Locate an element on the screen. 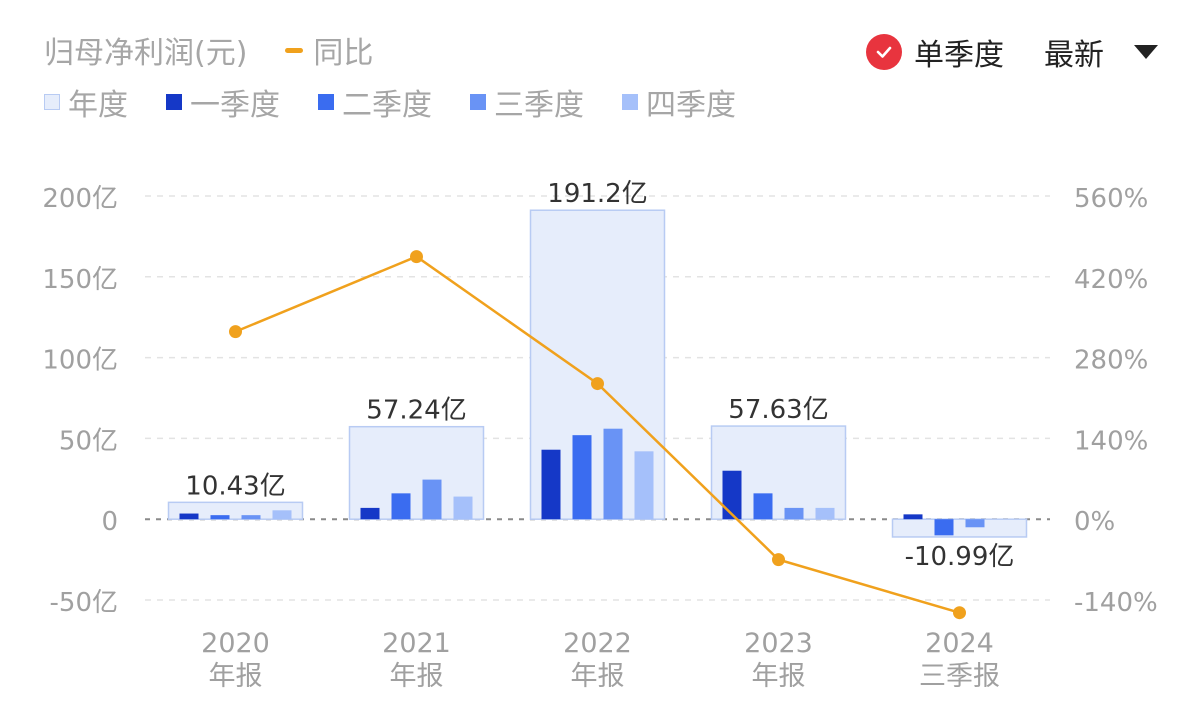 The image size is (1200, 715). dropdown-caret-icon is located at coordinates (1146, 52).